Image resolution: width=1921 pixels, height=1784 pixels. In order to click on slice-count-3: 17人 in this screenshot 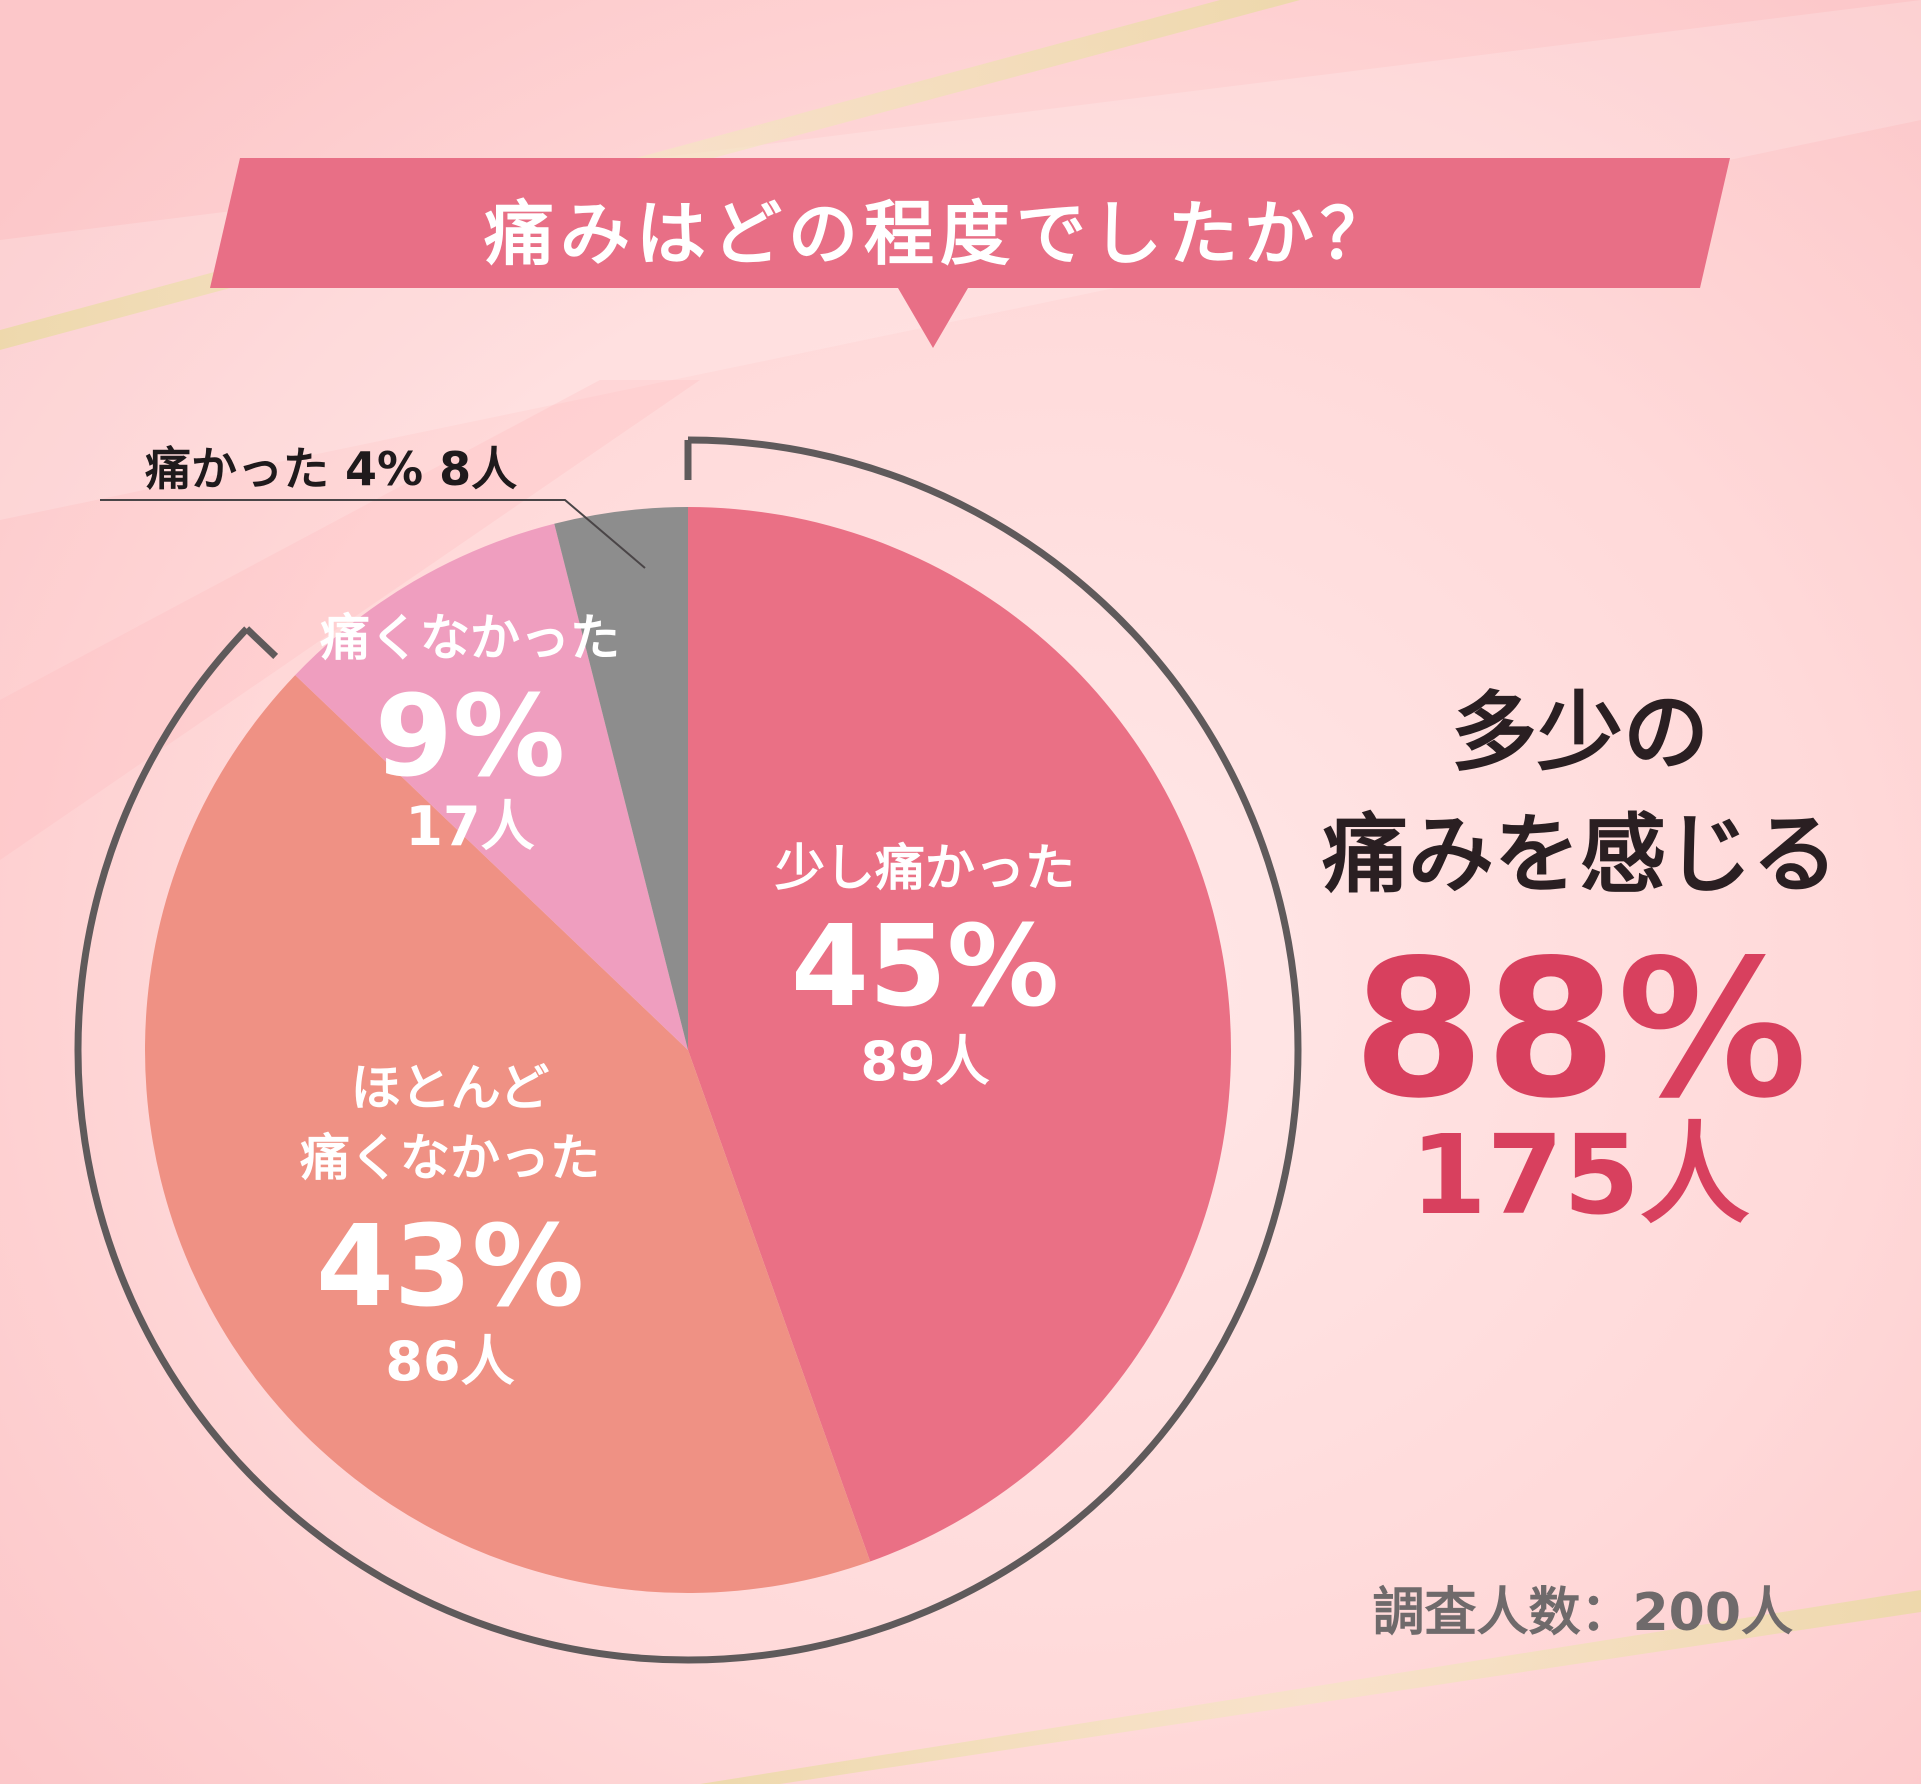, I will do `click(469, 826)`.